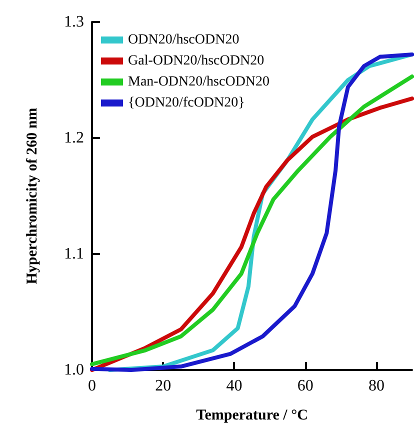  Describe the element at coordinates (184, 40) in the screenshot. I see `legend-label: ODN20/hscODN20` at that location.